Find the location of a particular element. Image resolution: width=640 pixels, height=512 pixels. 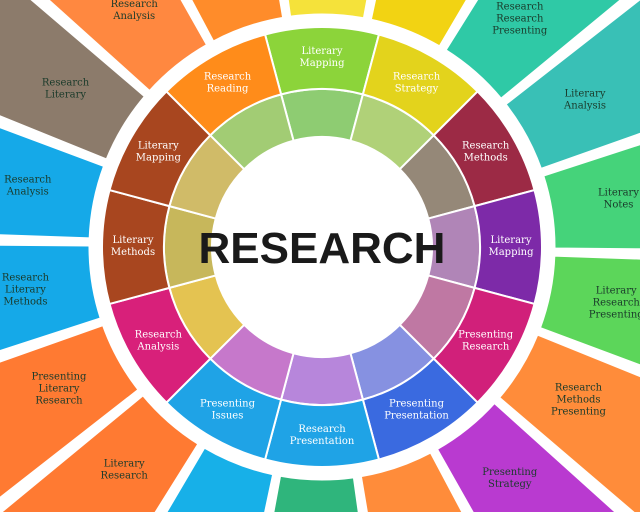

outer-segment-label: Research Research Presenting is located at coordinates (520, 18).